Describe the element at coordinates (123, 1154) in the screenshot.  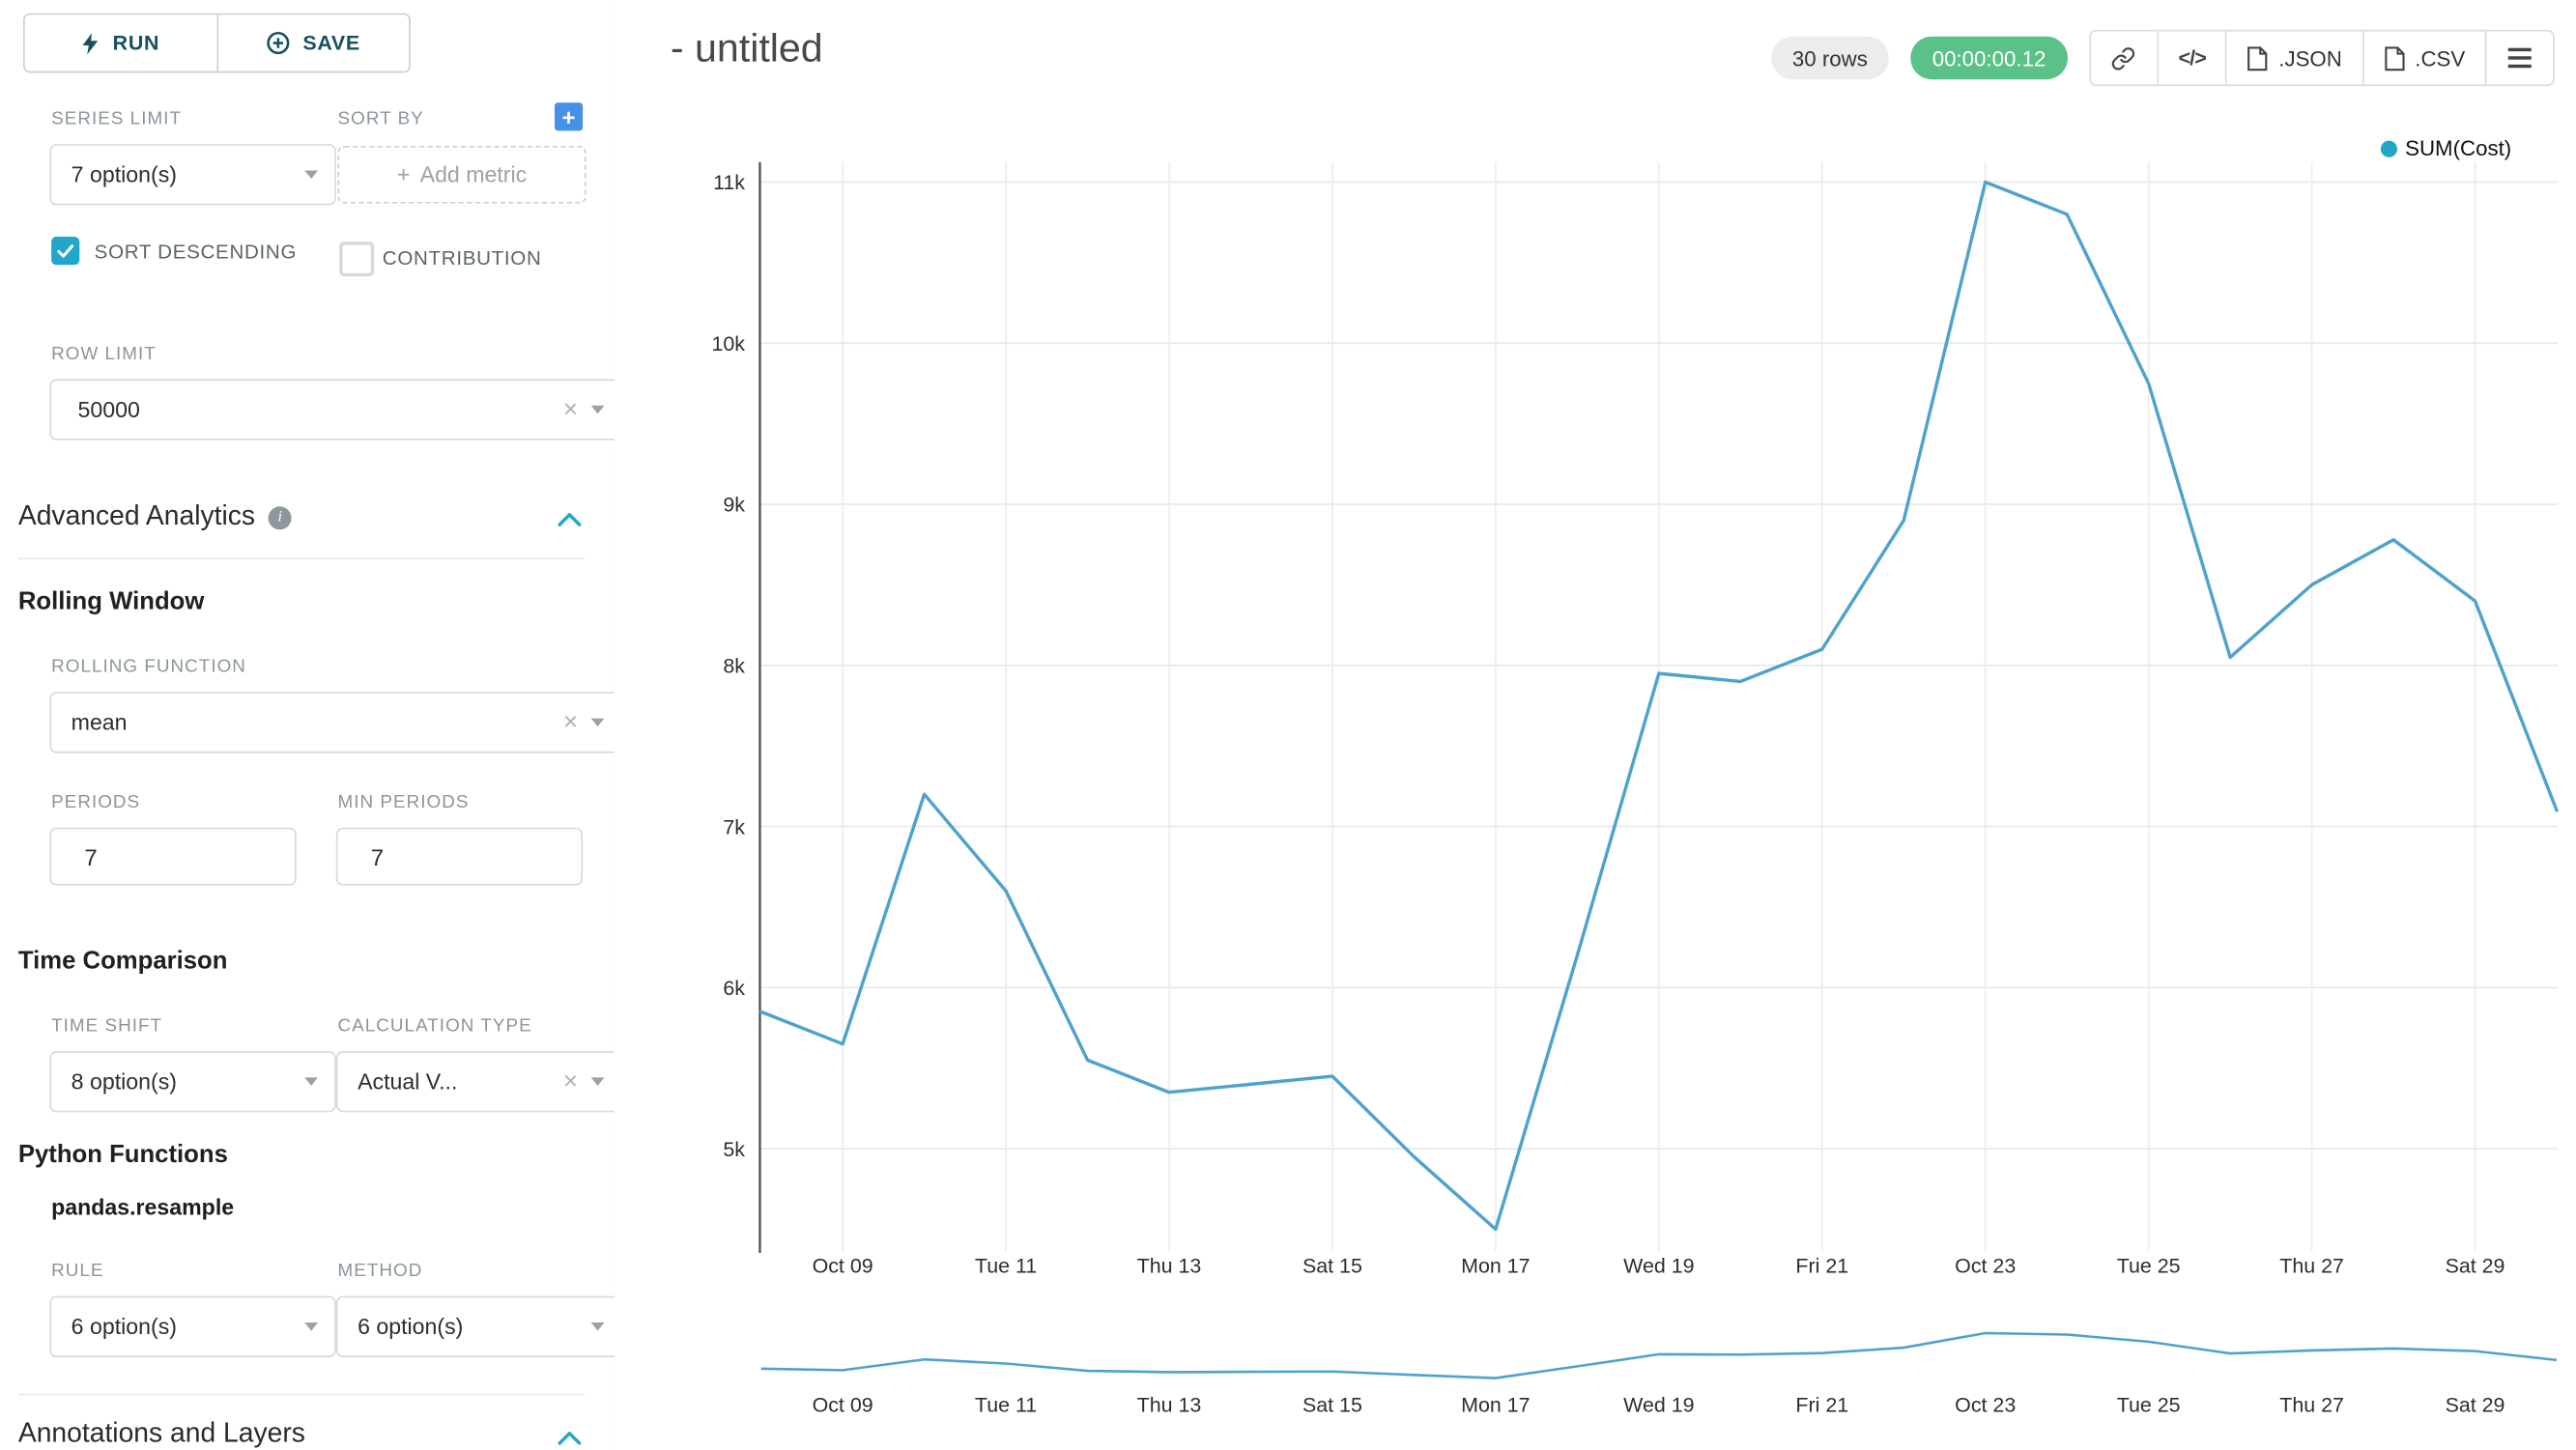
I see `python-functions-title: Python Functions` at that location.